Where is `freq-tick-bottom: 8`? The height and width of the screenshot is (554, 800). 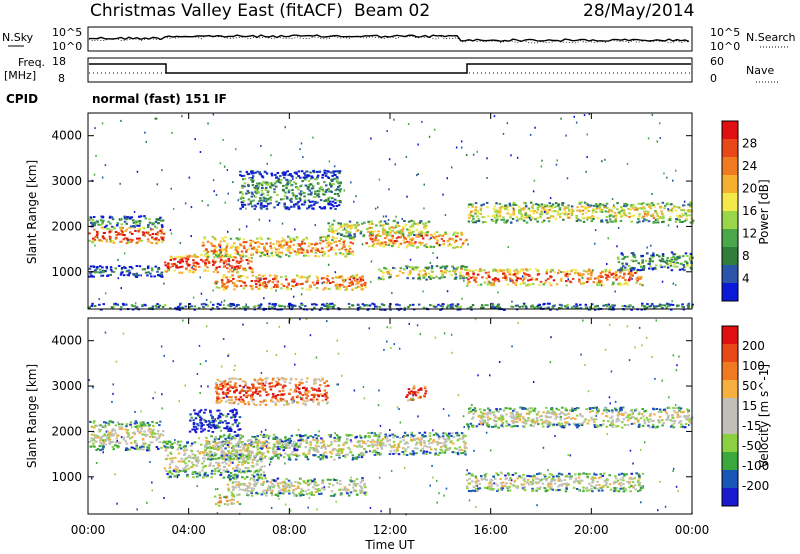 freq-tick-bottom: 8 is located at coordinates (61, 78).